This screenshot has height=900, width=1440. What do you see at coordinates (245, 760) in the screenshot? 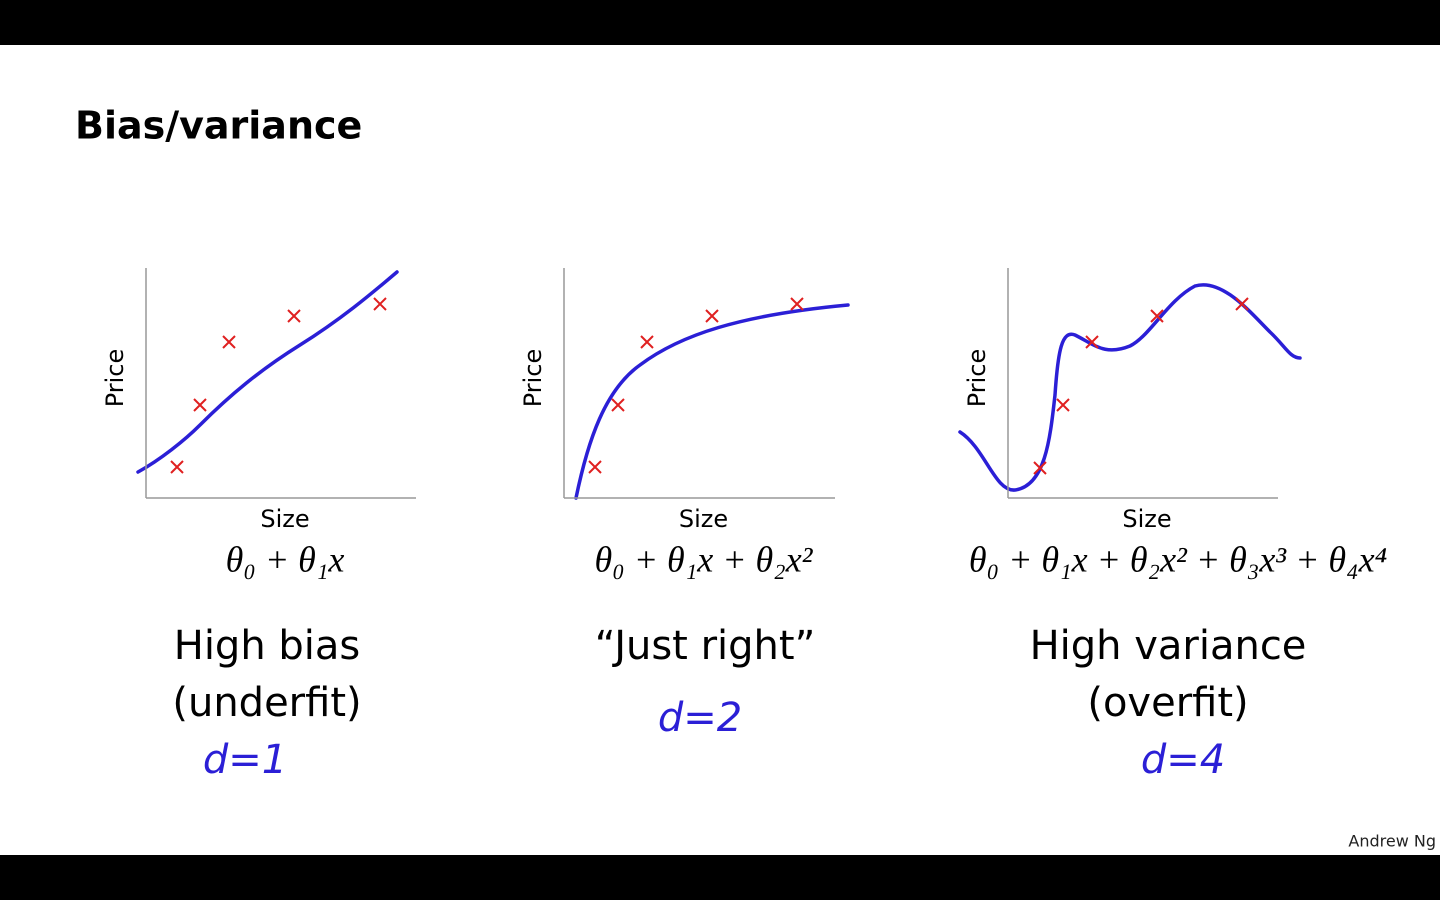
I see `handwritten-annotation: d=1` at bounding box center [245, 760].